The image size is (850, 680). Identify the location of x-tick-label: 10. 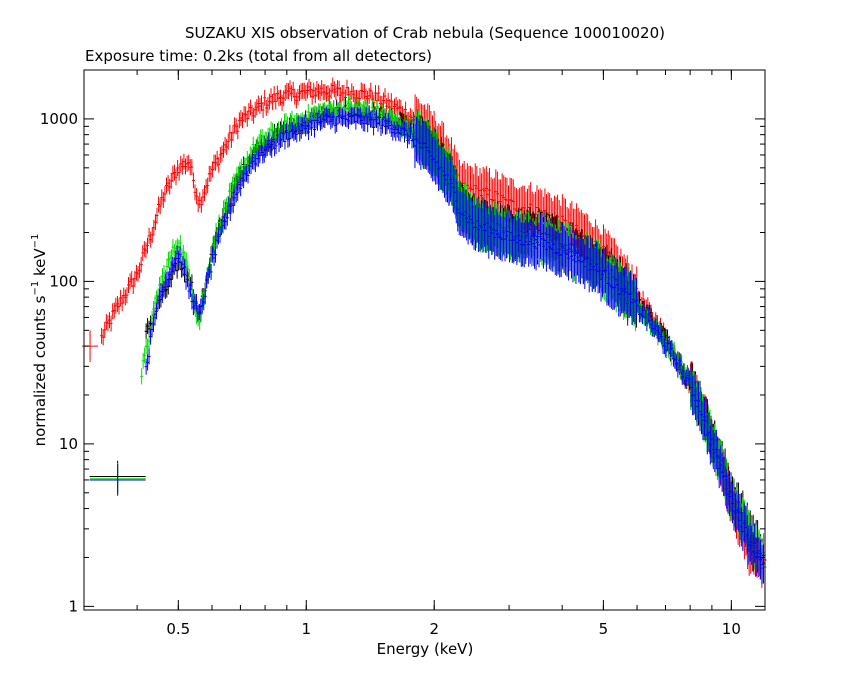
(731, 629).